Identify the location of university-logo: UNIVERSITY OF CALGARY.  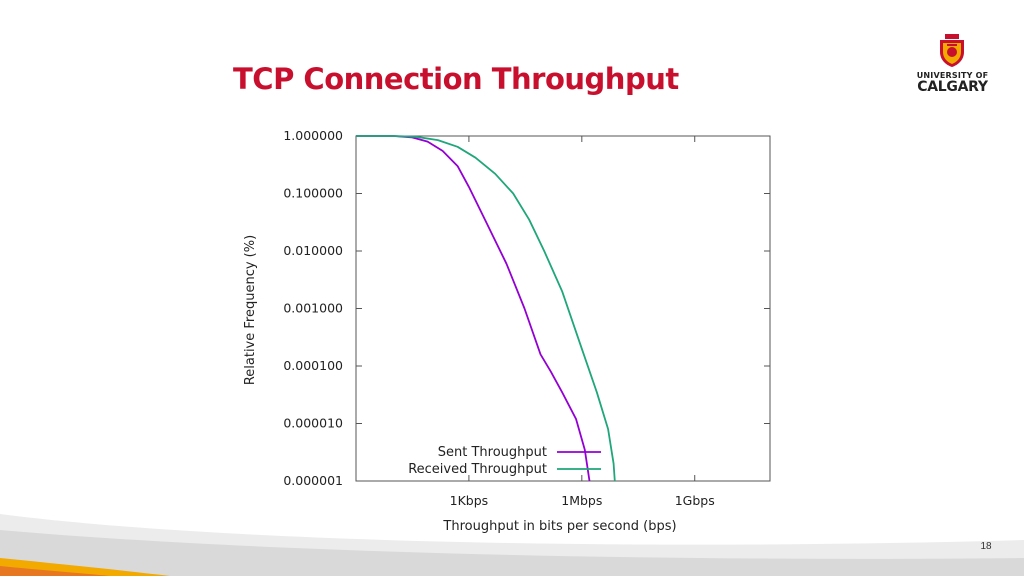
(952, 65).